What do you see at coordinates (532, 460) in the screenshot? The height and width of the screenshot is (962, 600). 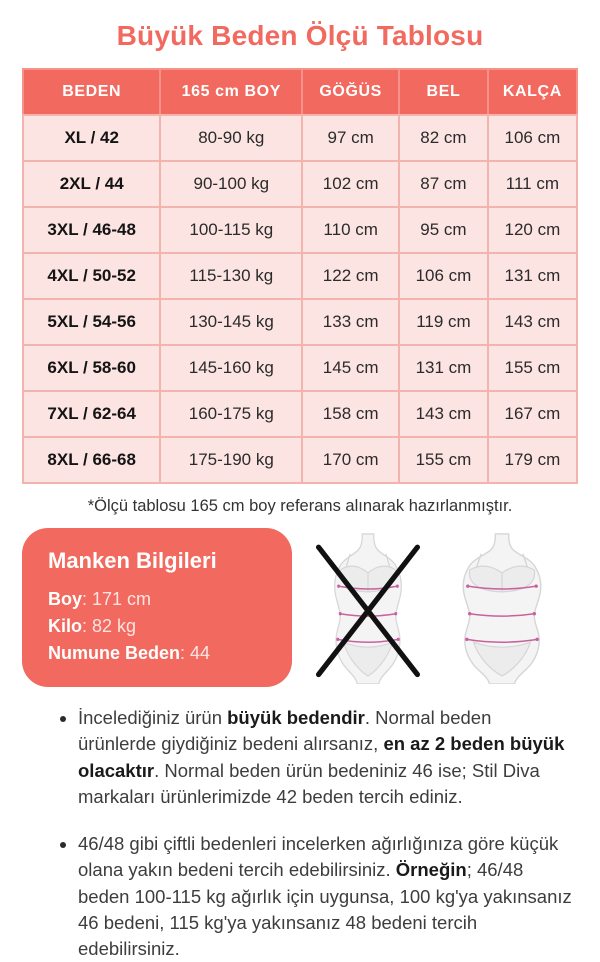 I see `measure-cell: 179 cm` at bounding box center [532, 460].